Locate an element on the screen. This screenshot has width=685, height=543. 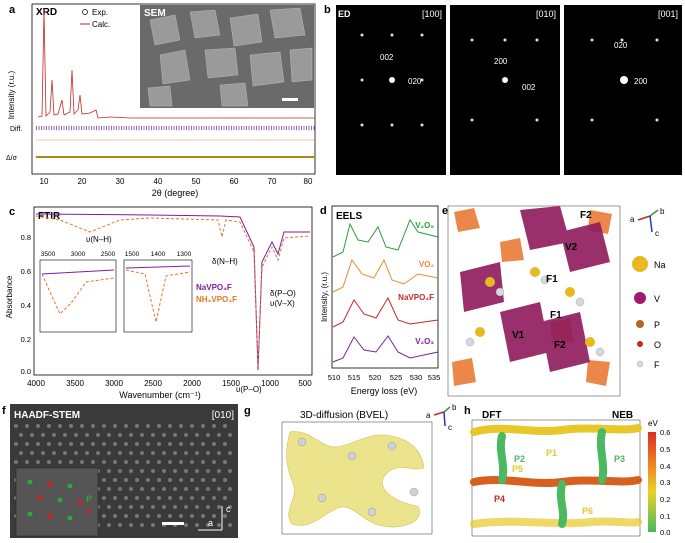
site-label: F2 is located at coordinates (560, 345).